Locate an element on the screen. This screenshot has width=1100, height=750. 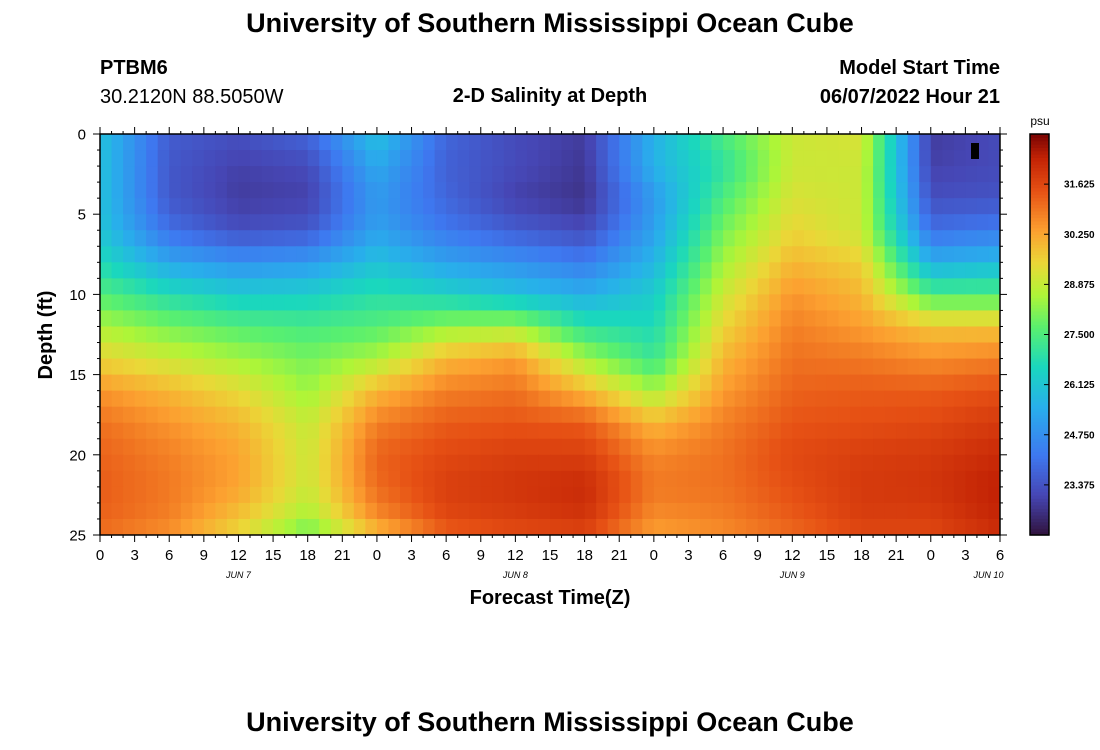
colorbar-tick-label: 24.750 is located at coordinates (1079, 435).